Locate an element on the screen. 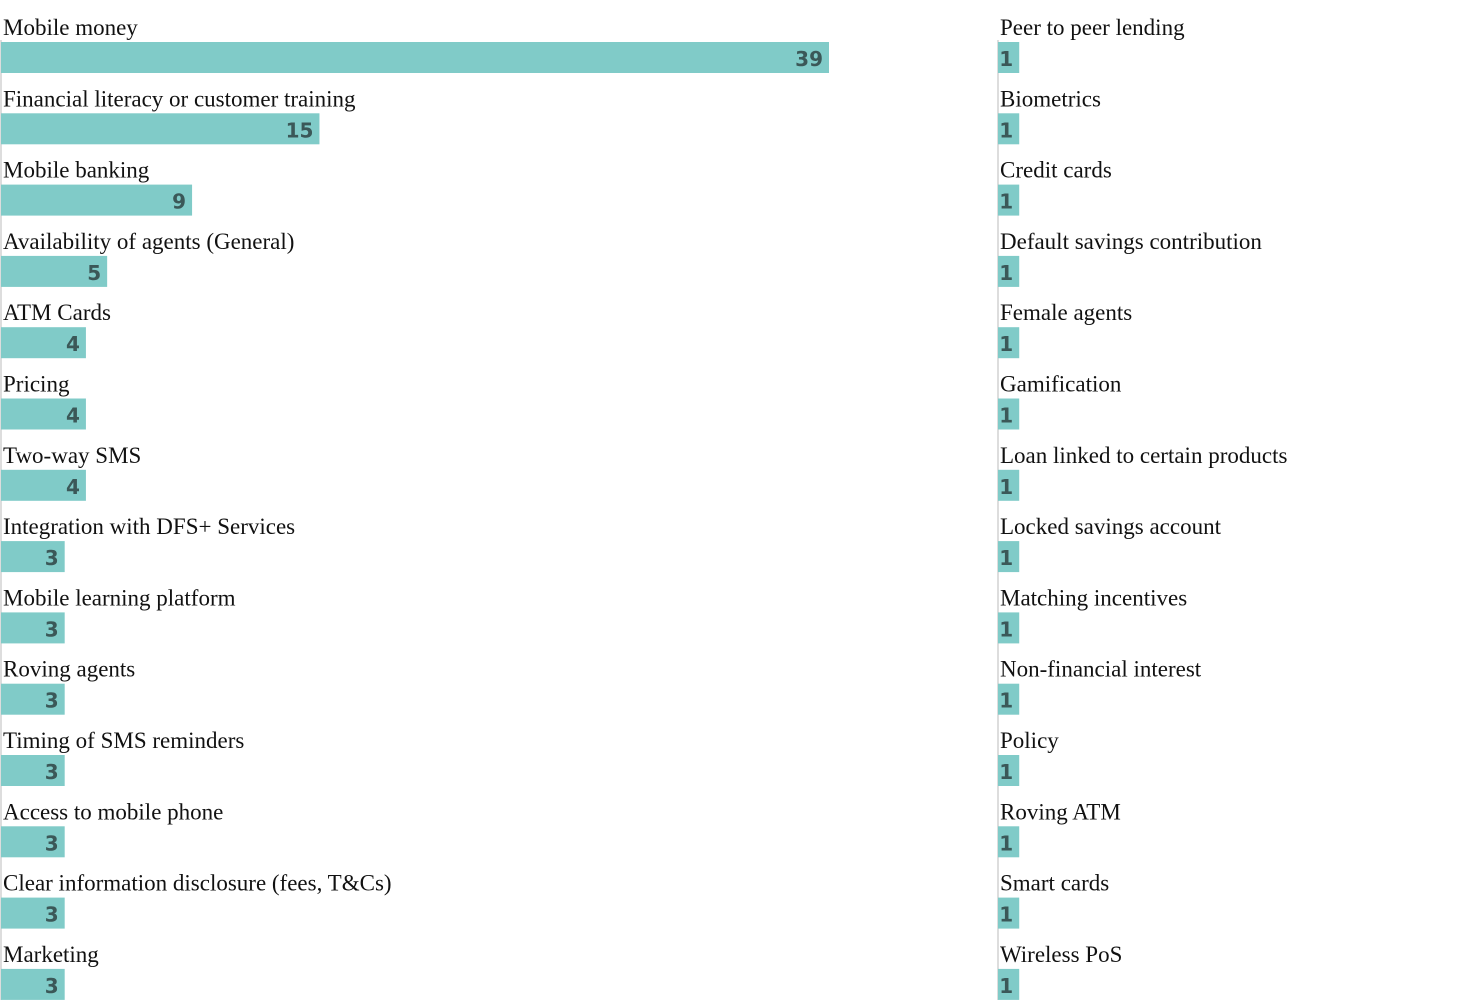 Image resolution: width=1480 pixels, height=1000 pixels. category-label: Female agents is located at coordinates (1066, 312).